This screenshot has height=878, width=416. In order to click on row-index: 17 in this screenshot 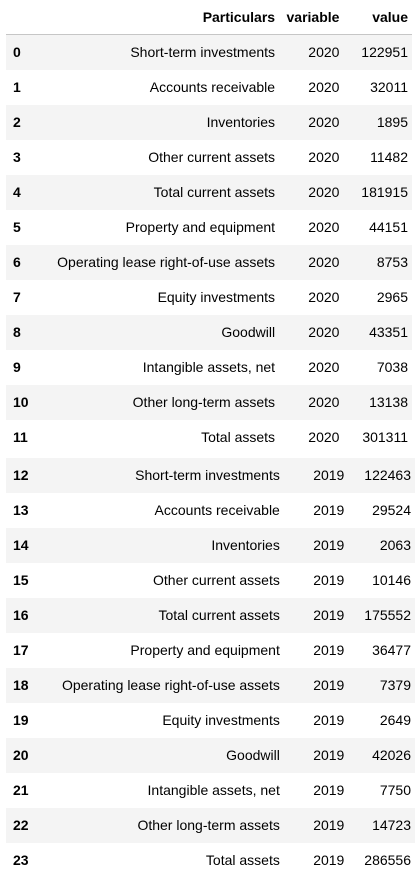, I will do `click(21, 650)`.